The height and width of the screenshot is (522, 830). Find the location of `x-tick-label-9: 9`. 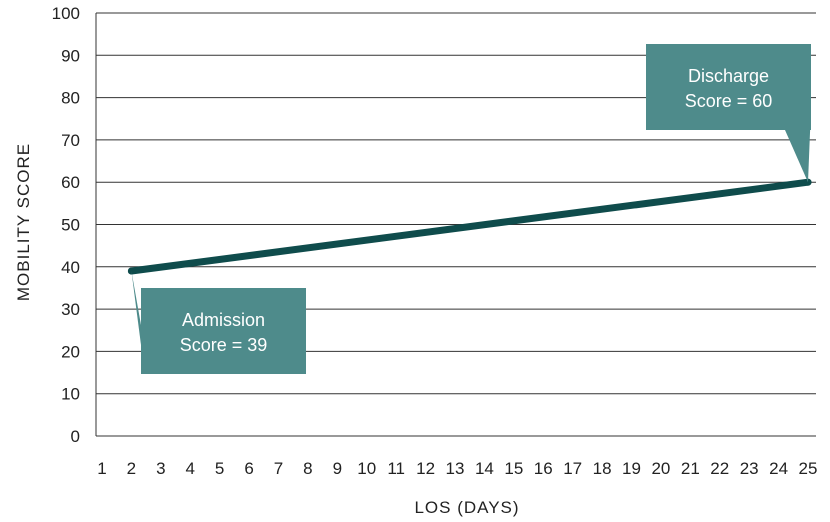

x-tick-label-9: 9 is located at coordinates (337, 468).